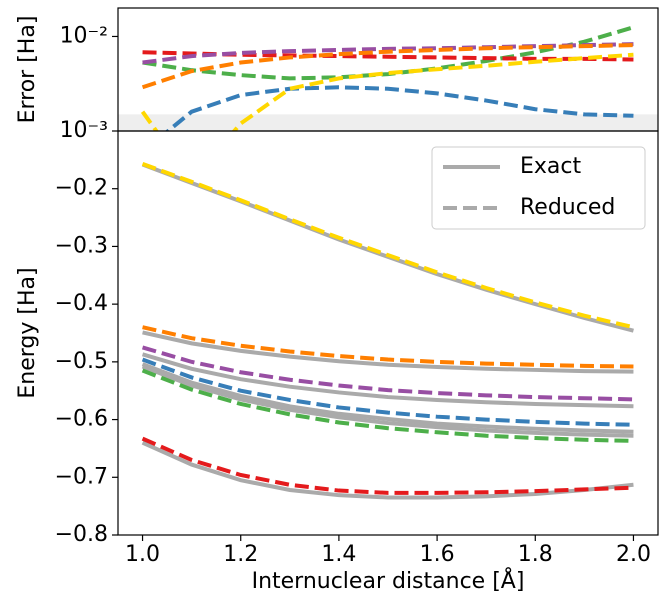 The height and width of the screenshot is (601, 660). Describe the element at coordinates (142, 554) in the screenshot. I see `x-tick-label: 1.0` at that location.